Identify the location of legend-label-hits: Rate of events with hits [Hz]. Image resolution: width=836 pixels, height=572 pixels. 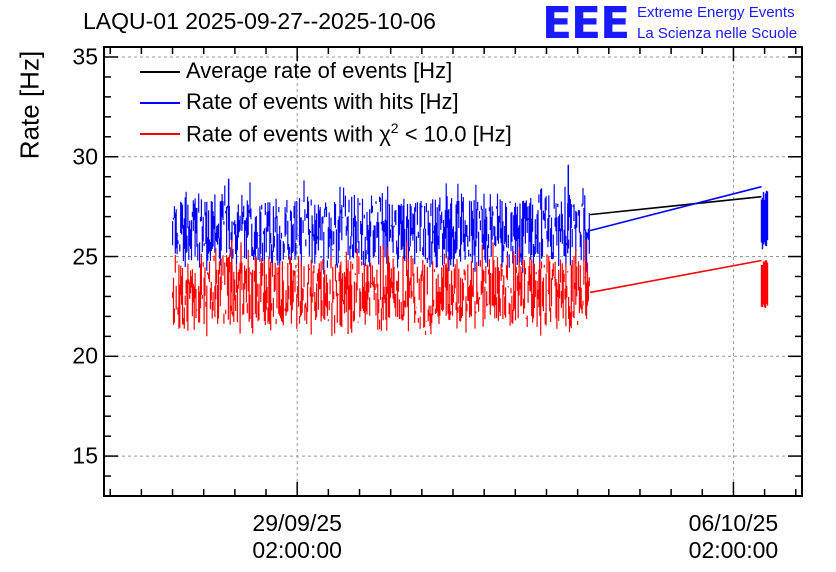
(322, 101).